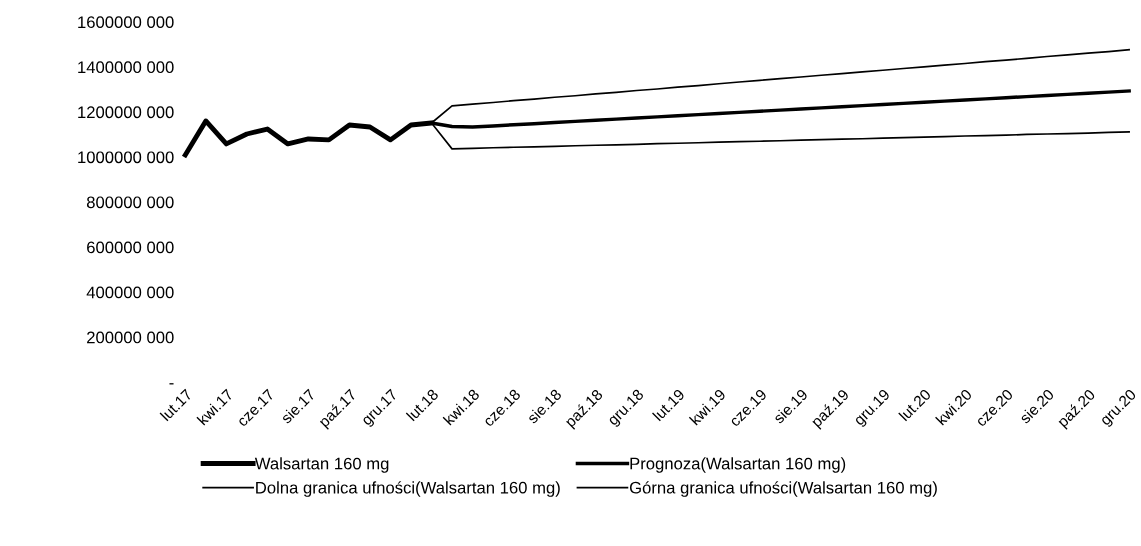 The height and width of the screenshot is (546, 1141). Describe the element at coordinates (321, 465) in the screenshot. I see `legend-label: Walsartan 160 mg` at that location.